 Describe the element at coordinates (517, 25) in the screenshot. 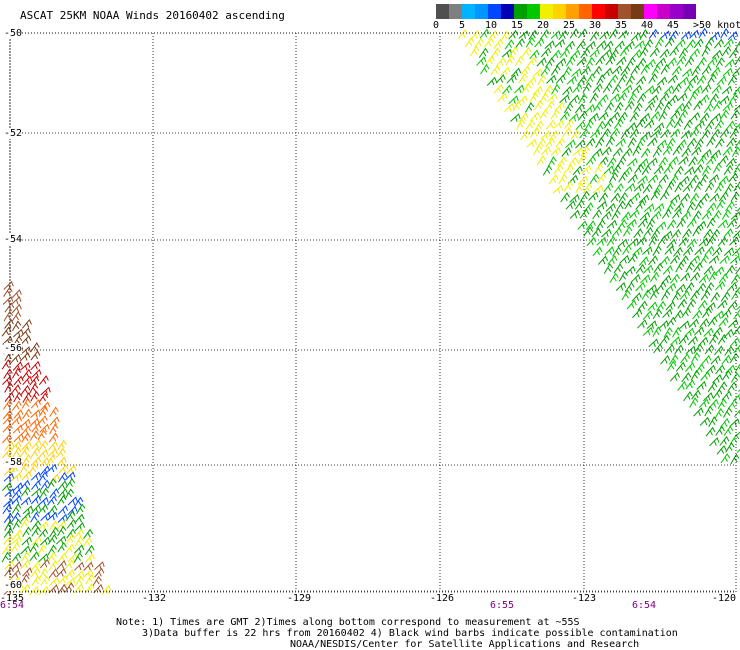

I see `legend-tick-label: 15` at that location.